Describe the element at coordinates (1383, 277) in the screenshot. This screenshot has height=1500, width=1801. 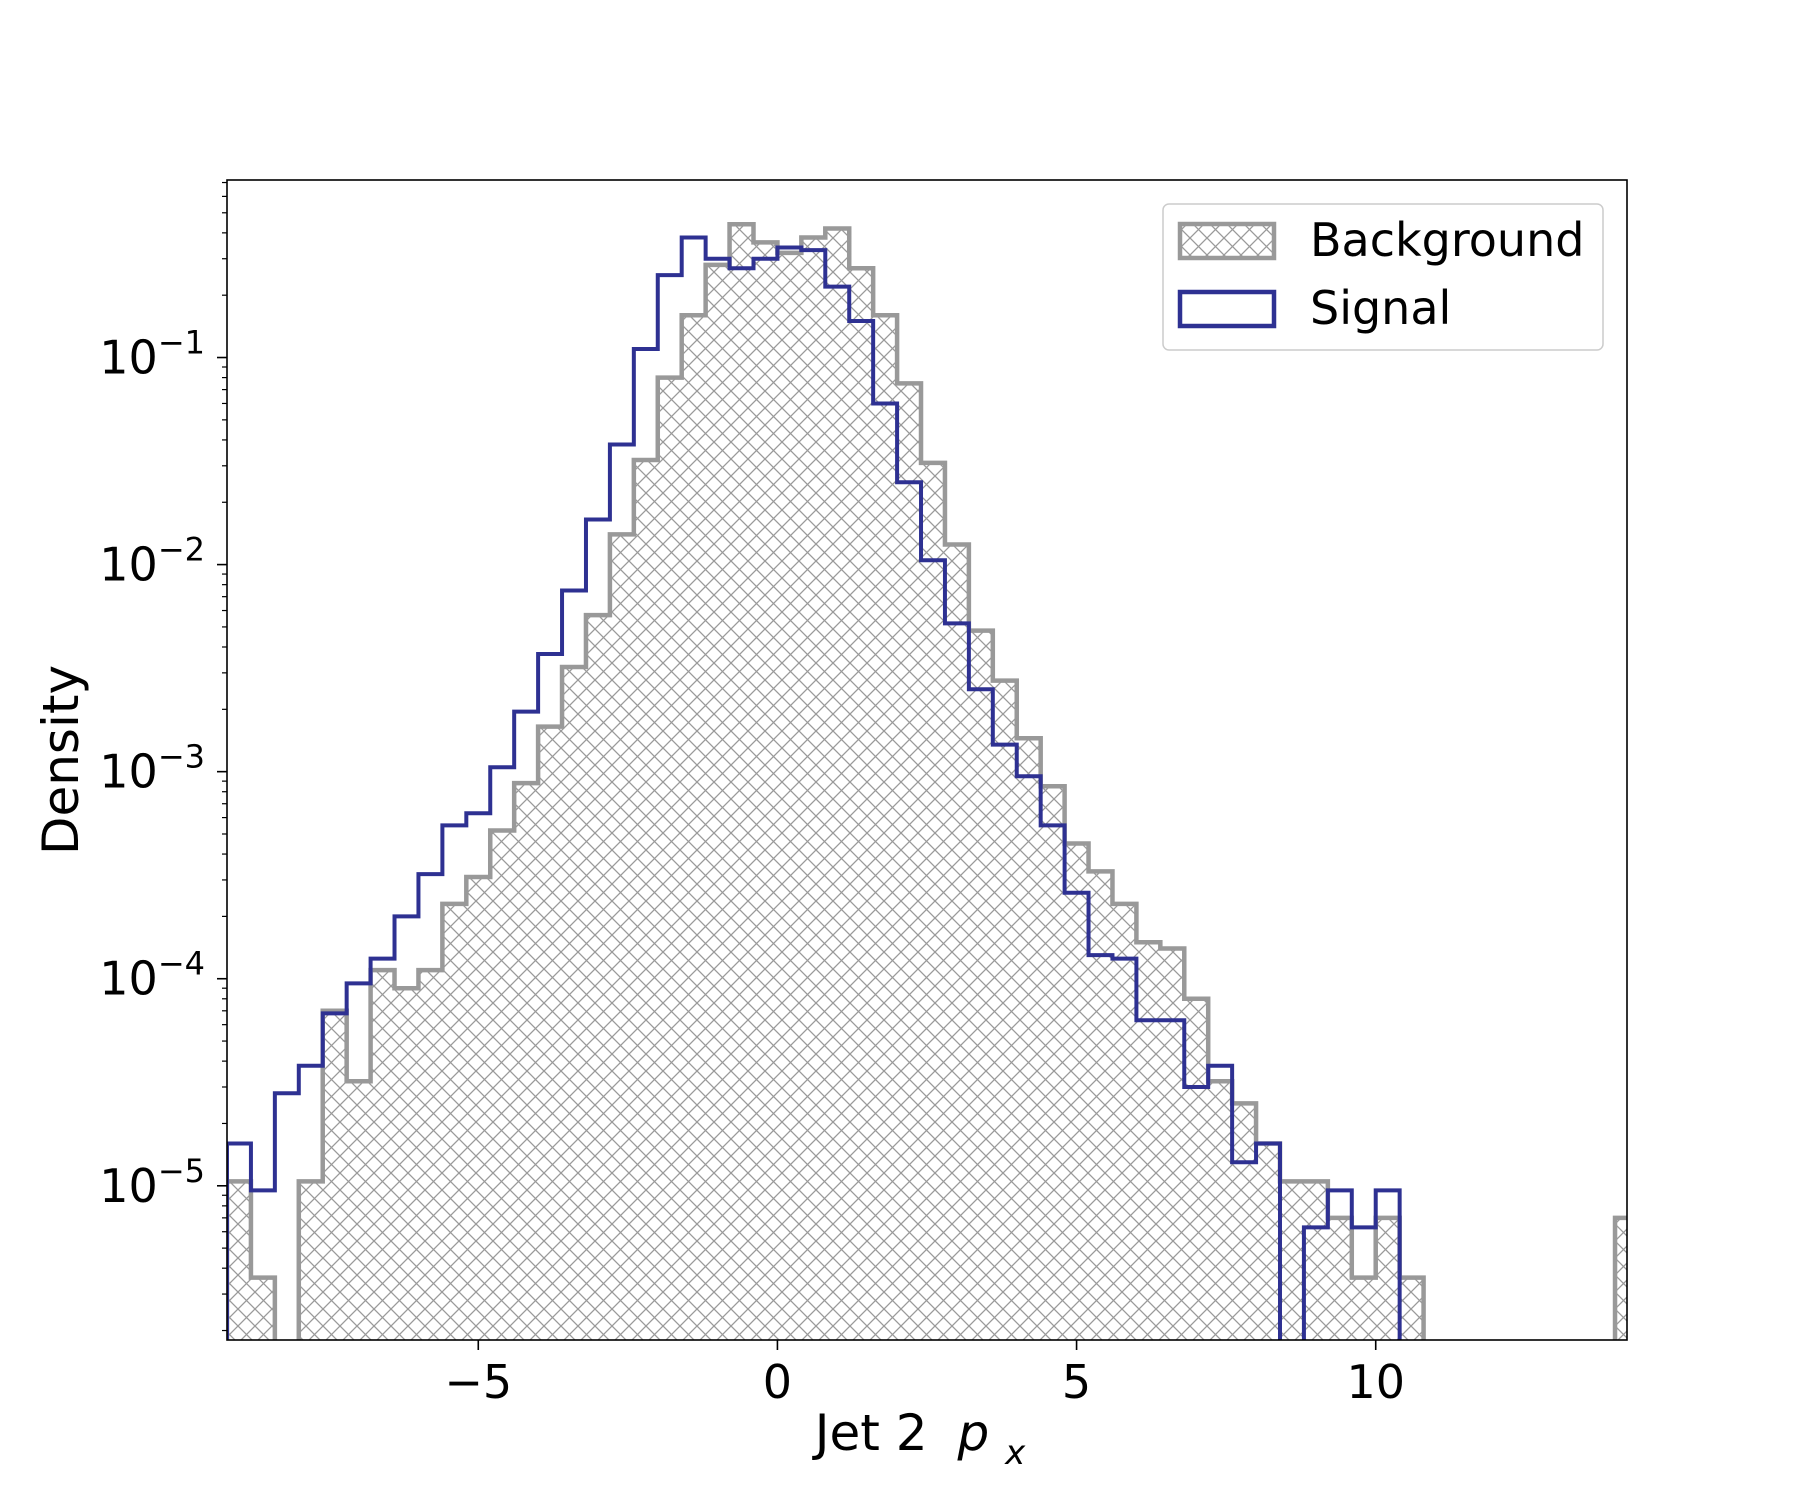
I see `legend: Background Signal` at that location.